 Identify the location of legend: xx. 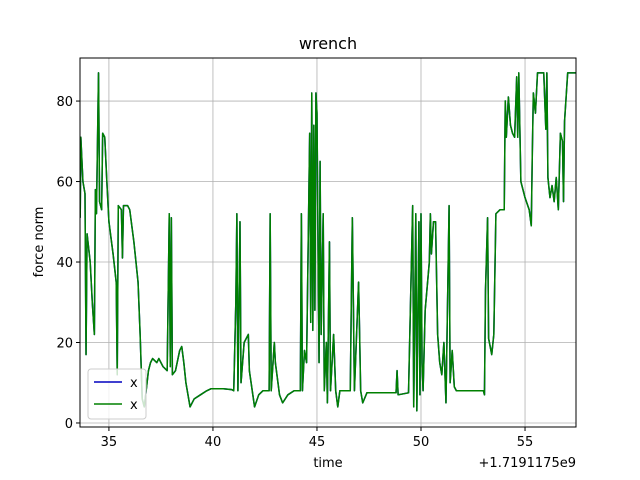
(117, 394).